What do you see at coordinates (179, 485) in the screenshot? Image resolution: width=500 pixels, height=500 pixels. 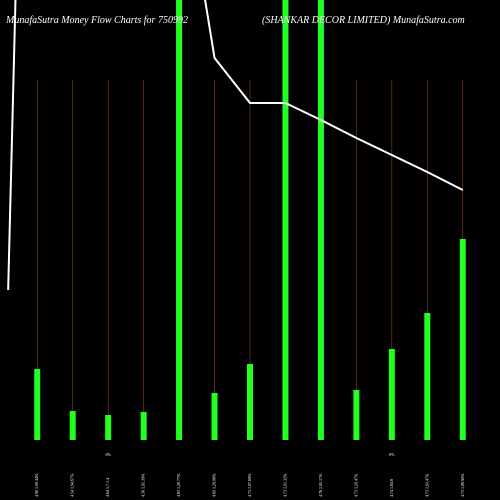 I see `x-tick-label: 4.83 1,20.77%` at bounding box center [179, 485].